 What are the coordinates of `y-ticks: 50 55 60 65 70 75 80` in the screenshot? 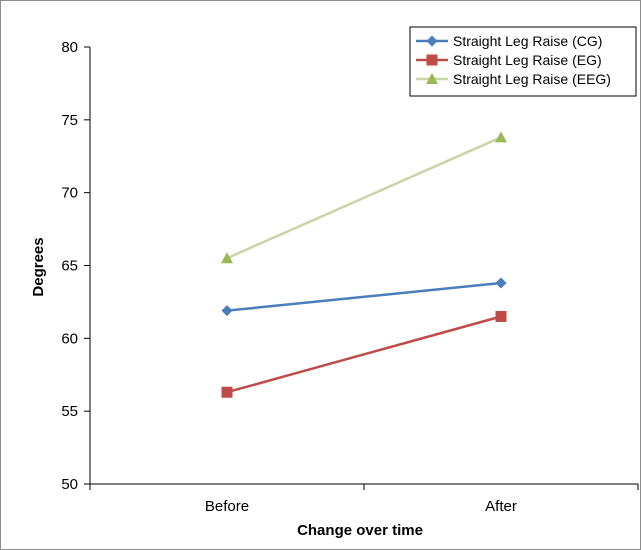 It's located at (75, 266).